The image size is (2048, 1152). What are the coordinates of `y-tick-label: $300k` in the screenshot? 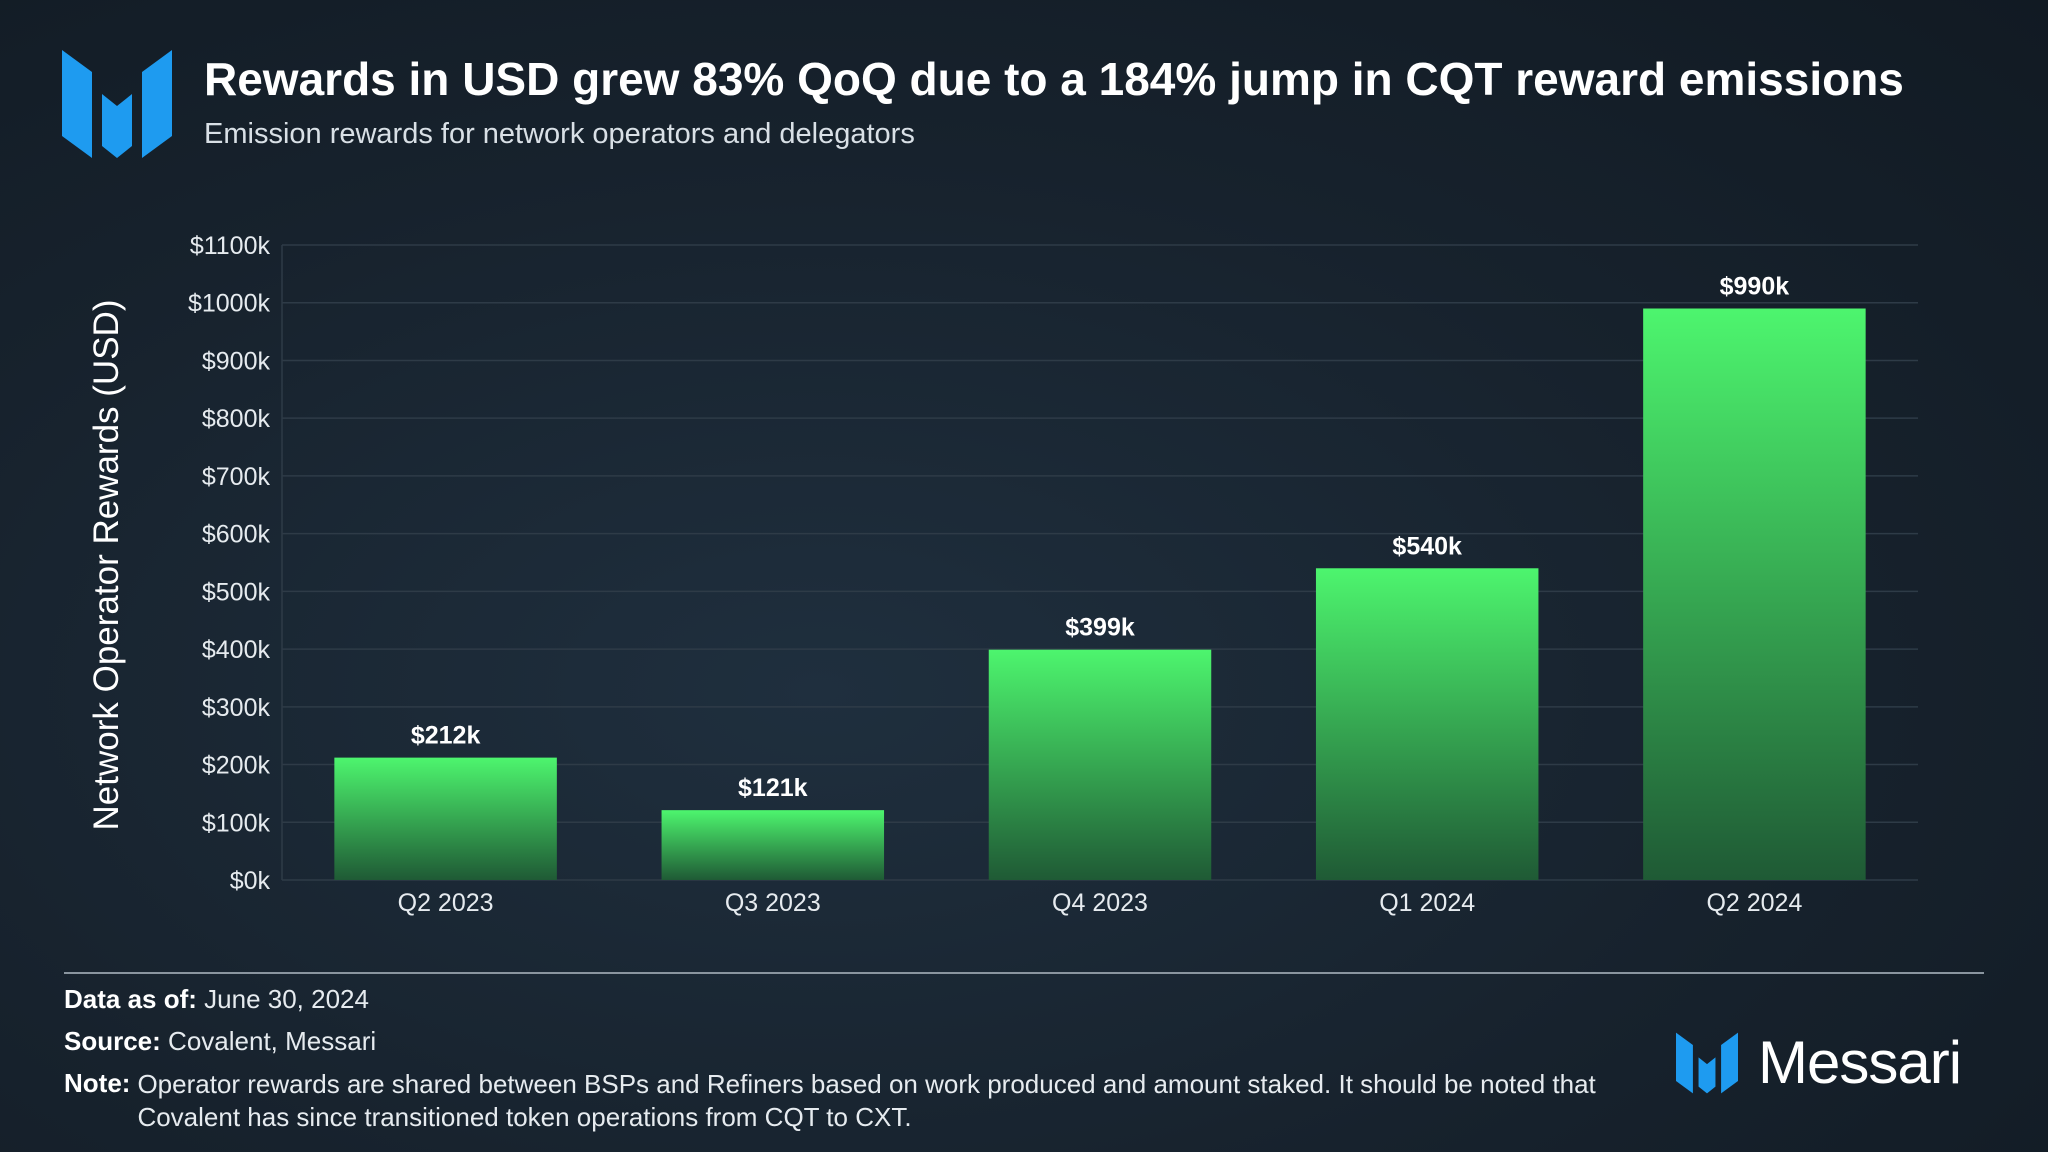 It's located at (236, 708).